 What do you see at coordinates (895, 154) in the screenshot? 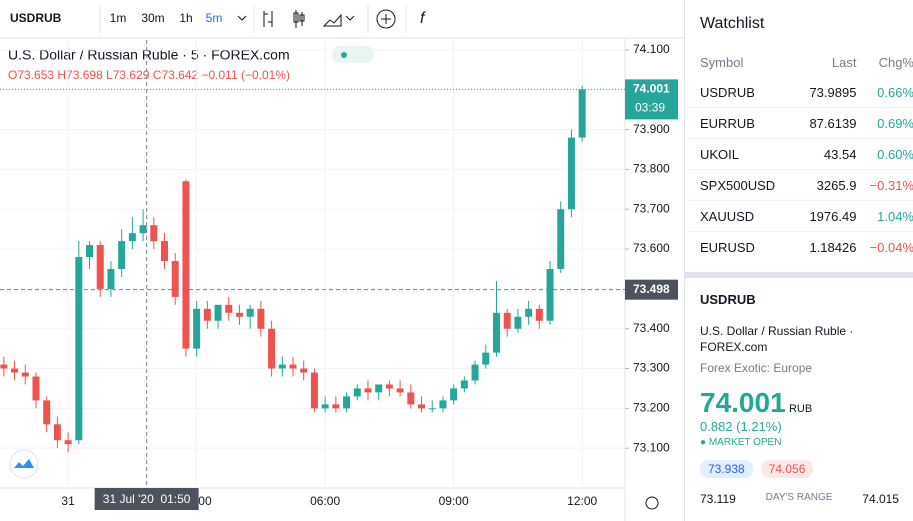
I see `change: 0.60%` at bounding box center [895, 154].